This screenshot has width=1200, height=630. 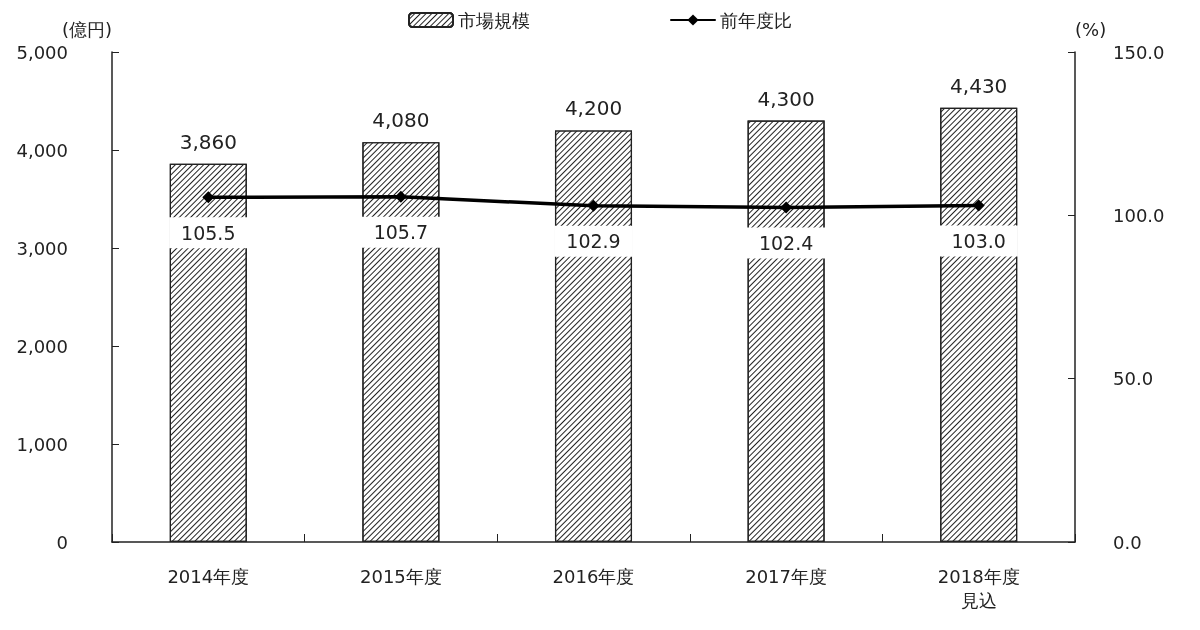 I want to click on x-tick-label: 2017年度, so click(x=786, y=576).